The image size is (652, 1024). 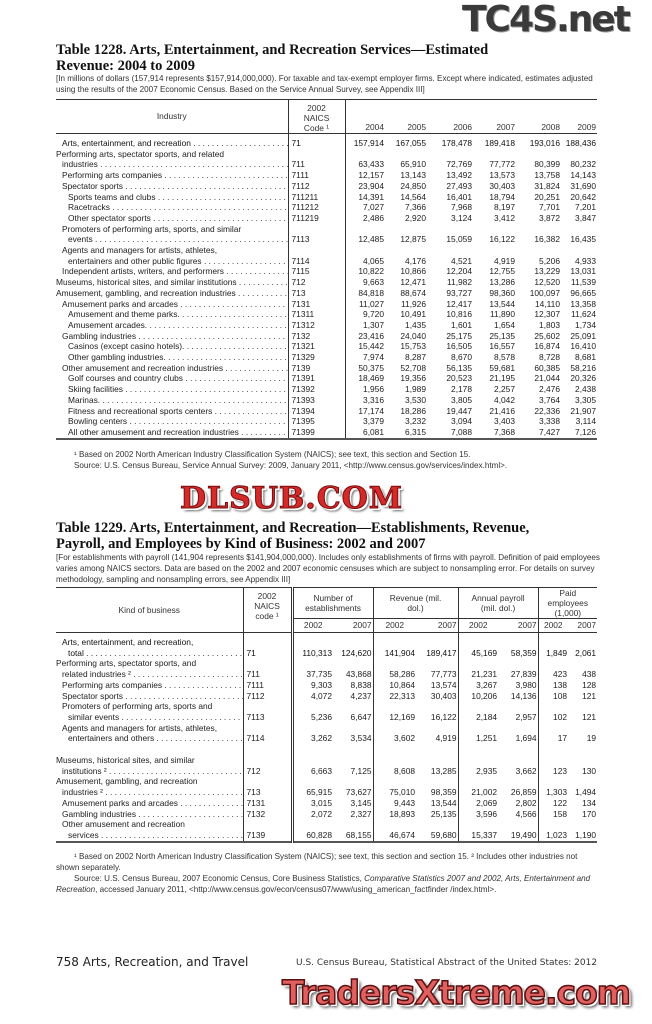 I want to click on value-cell: 3,114, so click(x=585, y=421).